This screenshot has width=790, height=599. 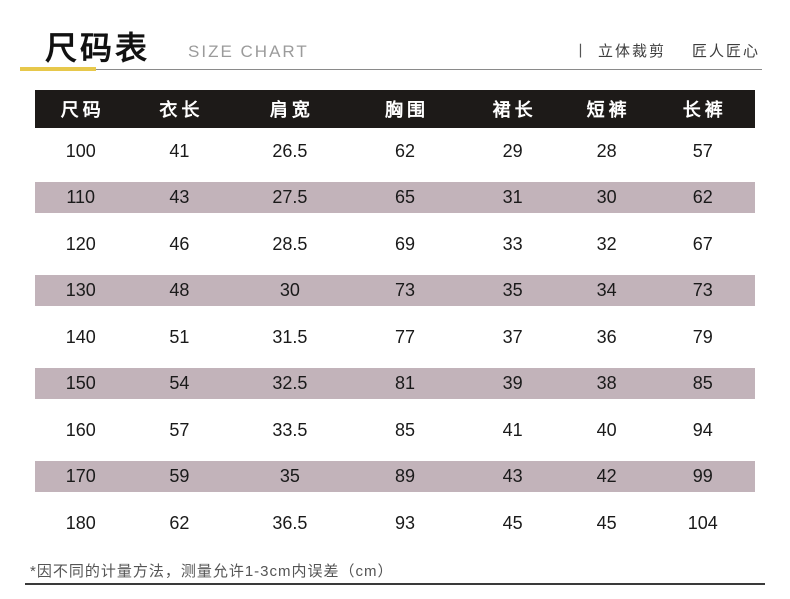 I want to click on value-cell: 27.5, so click(x=290, y=197).